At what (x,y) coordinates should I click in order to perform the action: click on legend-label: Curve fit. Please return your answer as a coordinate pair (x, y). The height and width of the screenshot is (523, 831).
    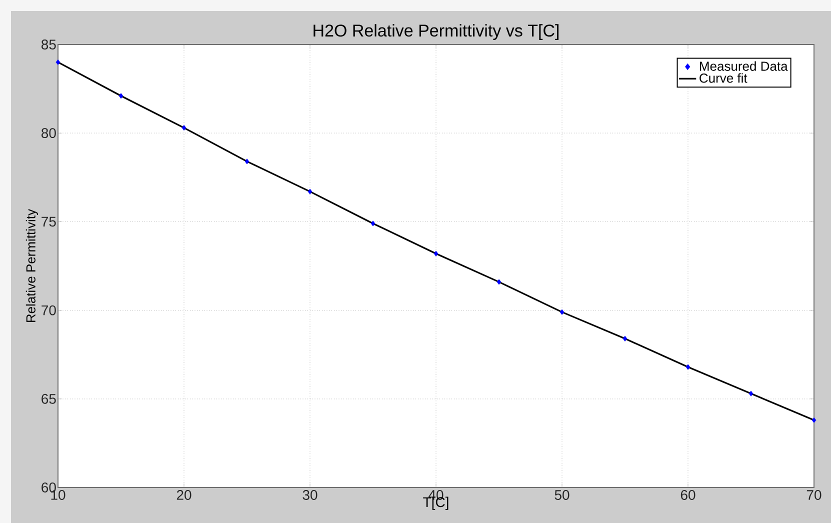
    Looking at the image, I should click on (724, 78).